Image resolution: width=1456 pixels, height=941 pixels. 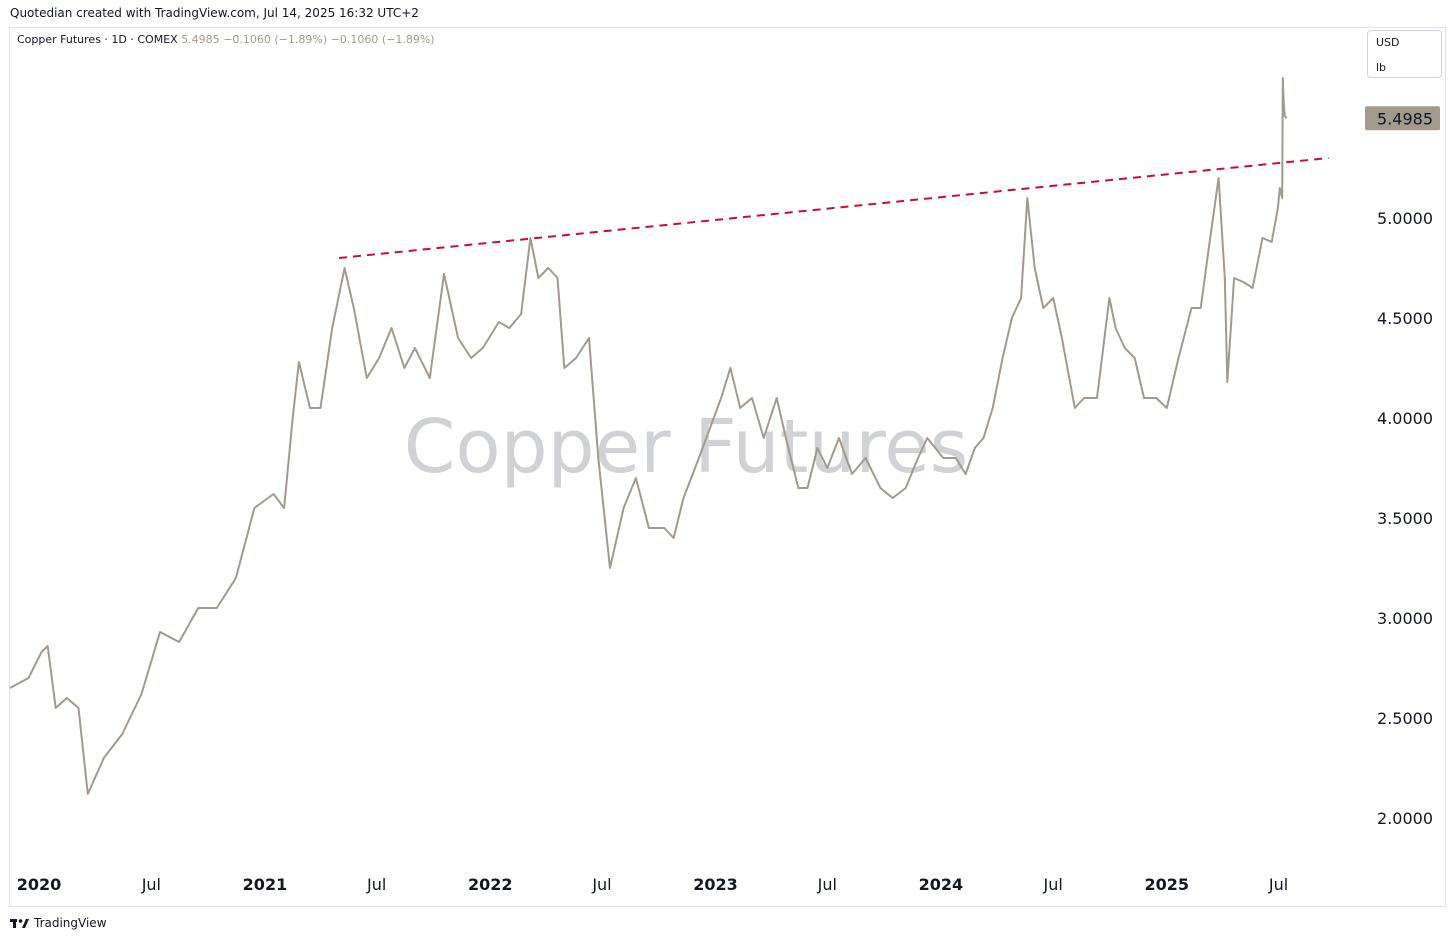 I want to click on y-tick-label: 2.5000, so click(x=1405, y=718).